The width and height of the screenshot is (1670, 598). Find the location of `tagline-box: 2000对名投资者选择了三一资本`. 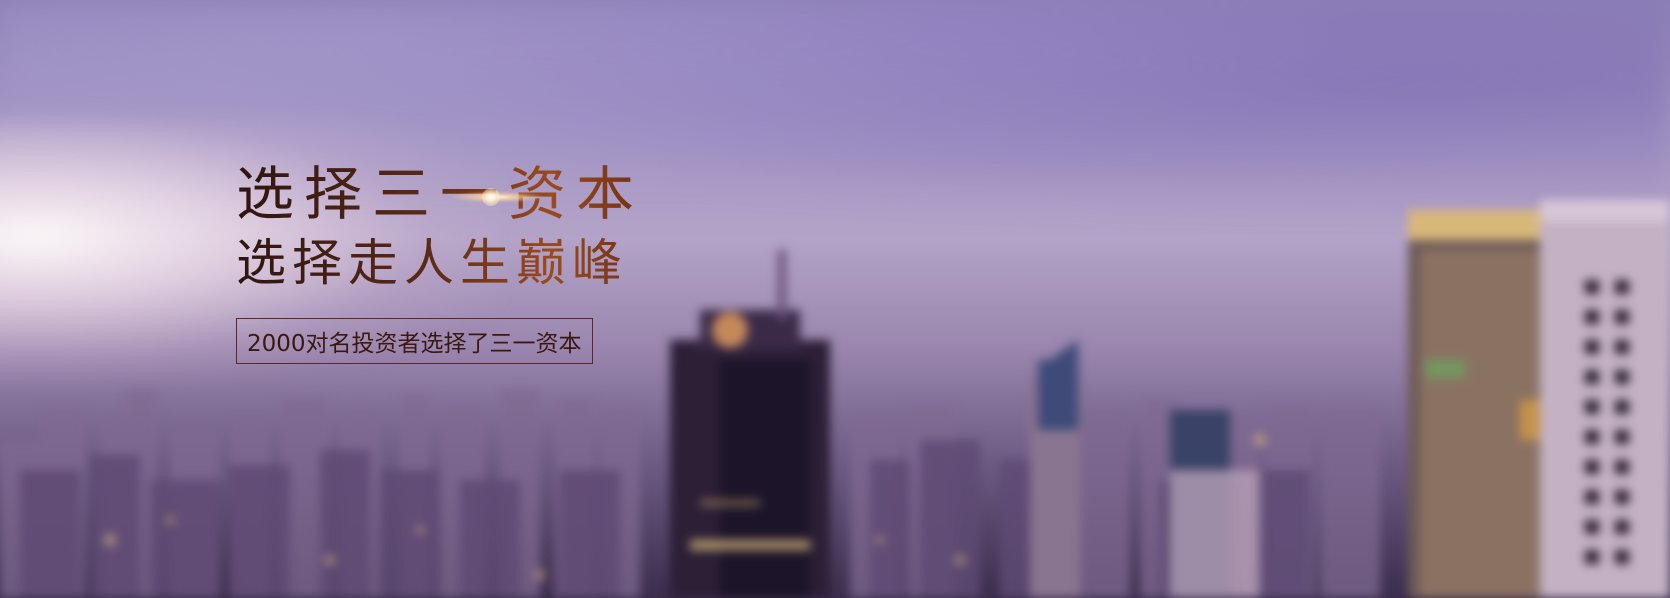

tagline-box: 2000对名投资者选择了三一资本 is located at coordinates (414, 341).